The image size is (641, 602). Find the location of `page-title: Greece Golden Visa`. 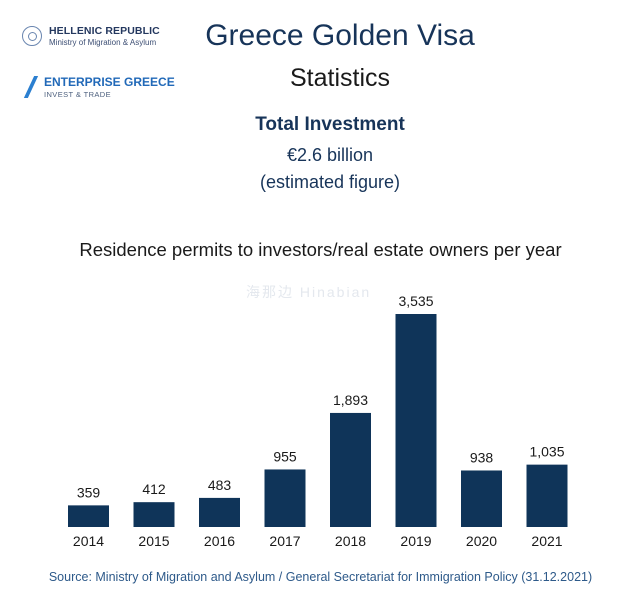

page-title: Greece Golden Visa is located at coordinates (340, 35).